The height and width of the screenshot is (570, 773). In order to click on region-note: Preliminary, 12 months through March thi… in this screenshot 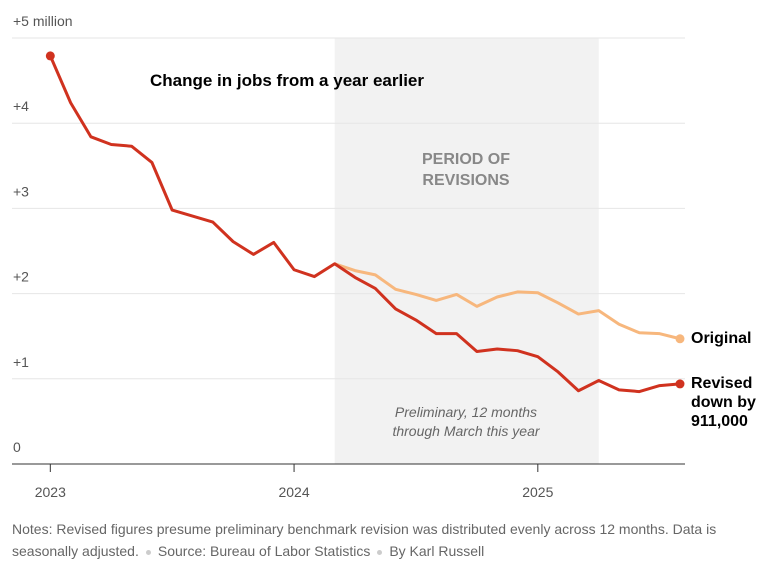, I will do `click(466, 421)`.